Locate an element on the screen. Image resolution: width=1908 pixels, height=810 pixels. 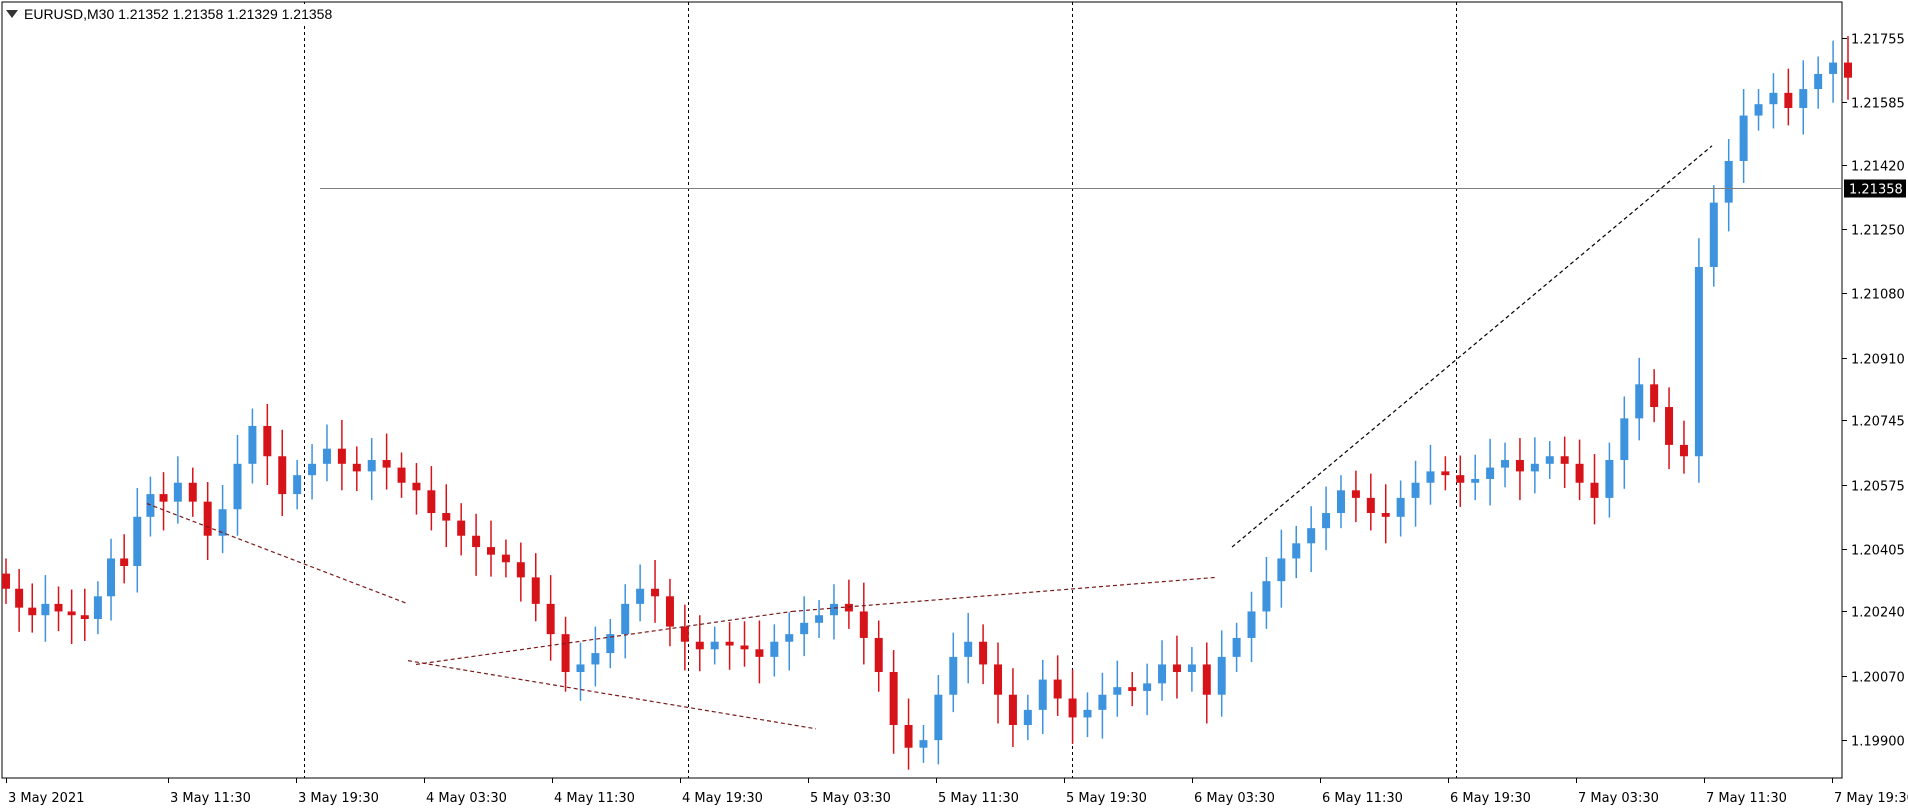
x-tick-label: 6 May 19:30 is located at coordinates (1490, 798).